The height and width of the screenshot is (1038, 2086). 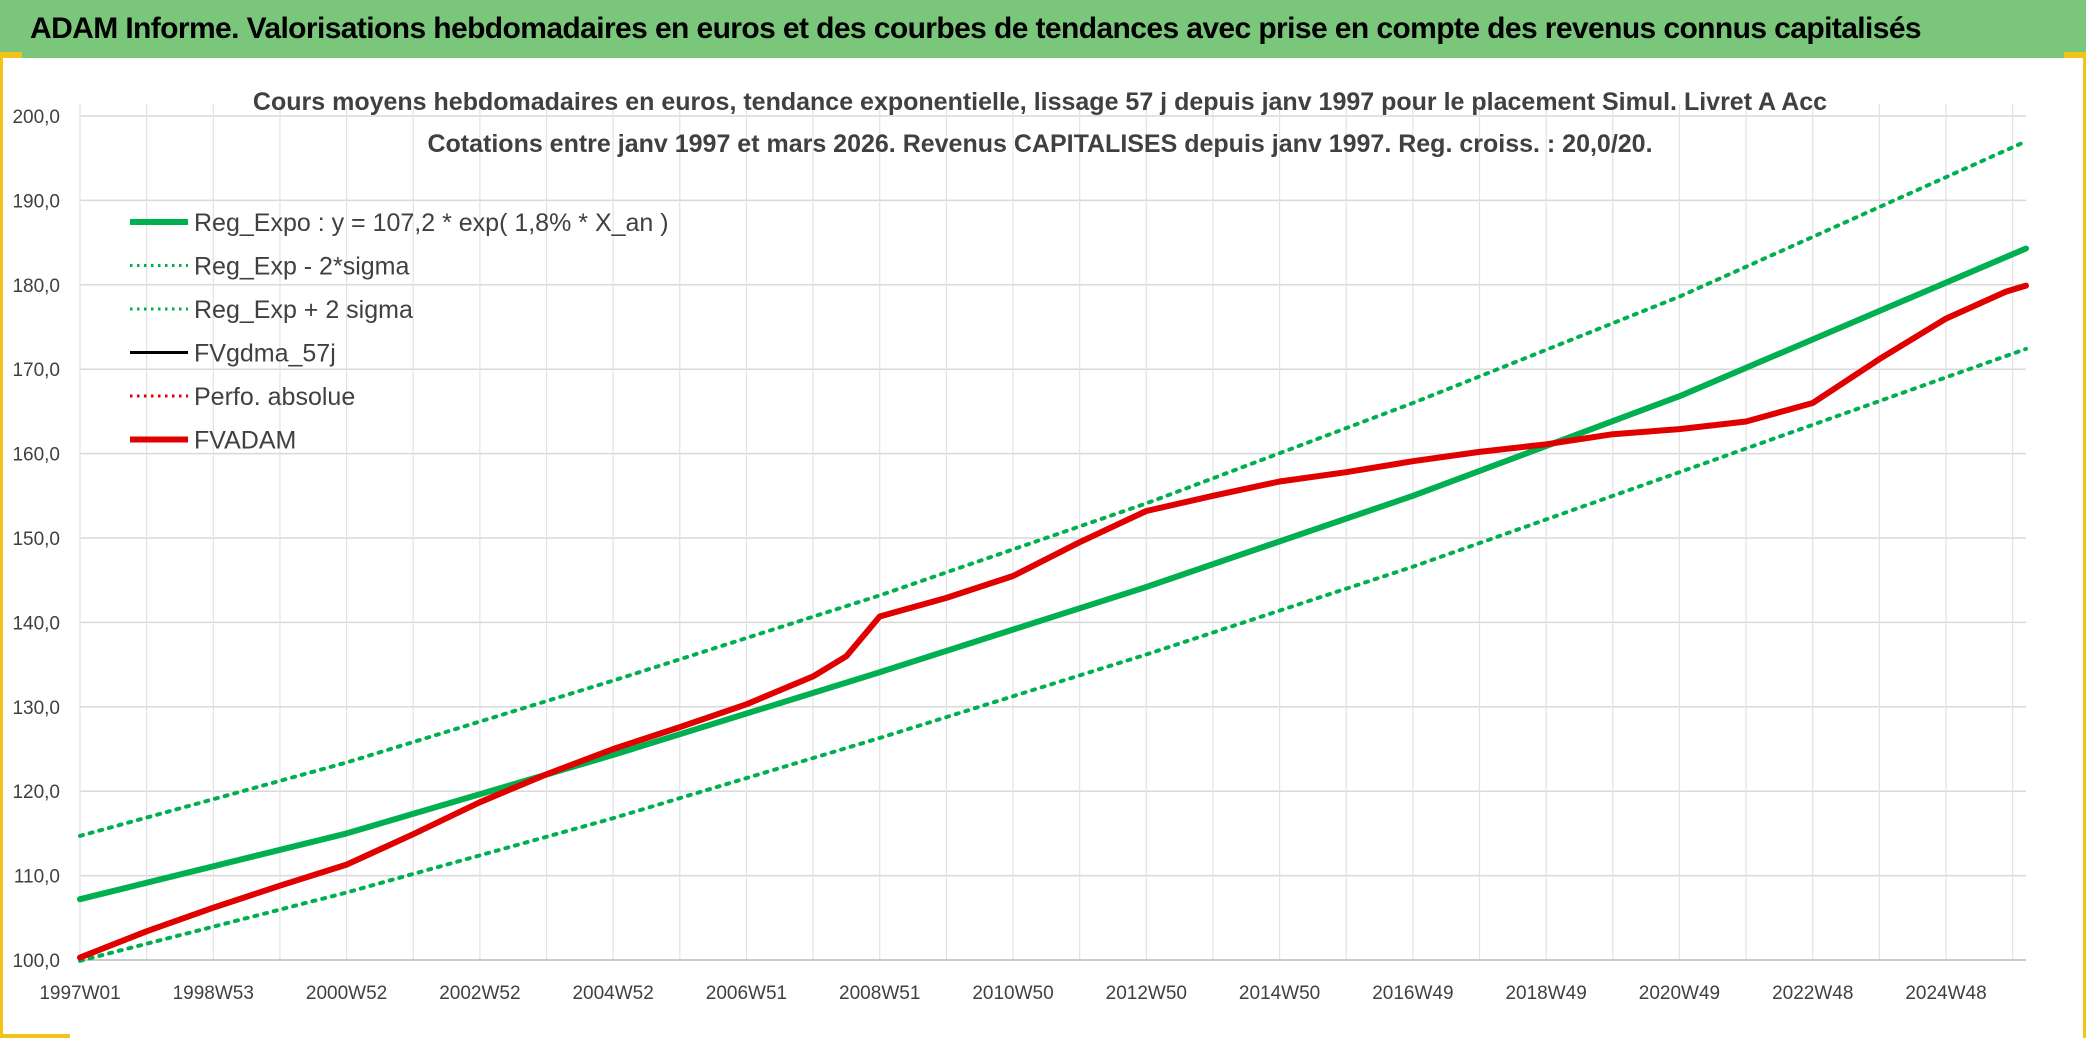 What do you see at coordinates (1146, 993) in the screenshot?
I see `x-tick-label: 2012W50` at bounding box center [1146, 993].